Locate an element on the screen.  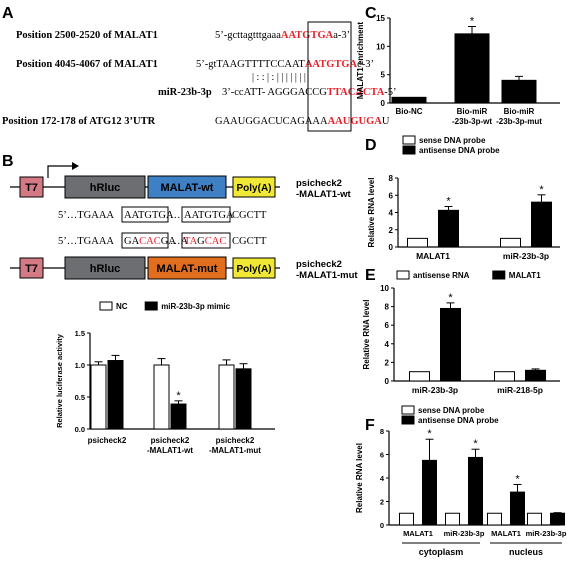
category-label: -MALAT1-mut is located at coordinates (235, 450).